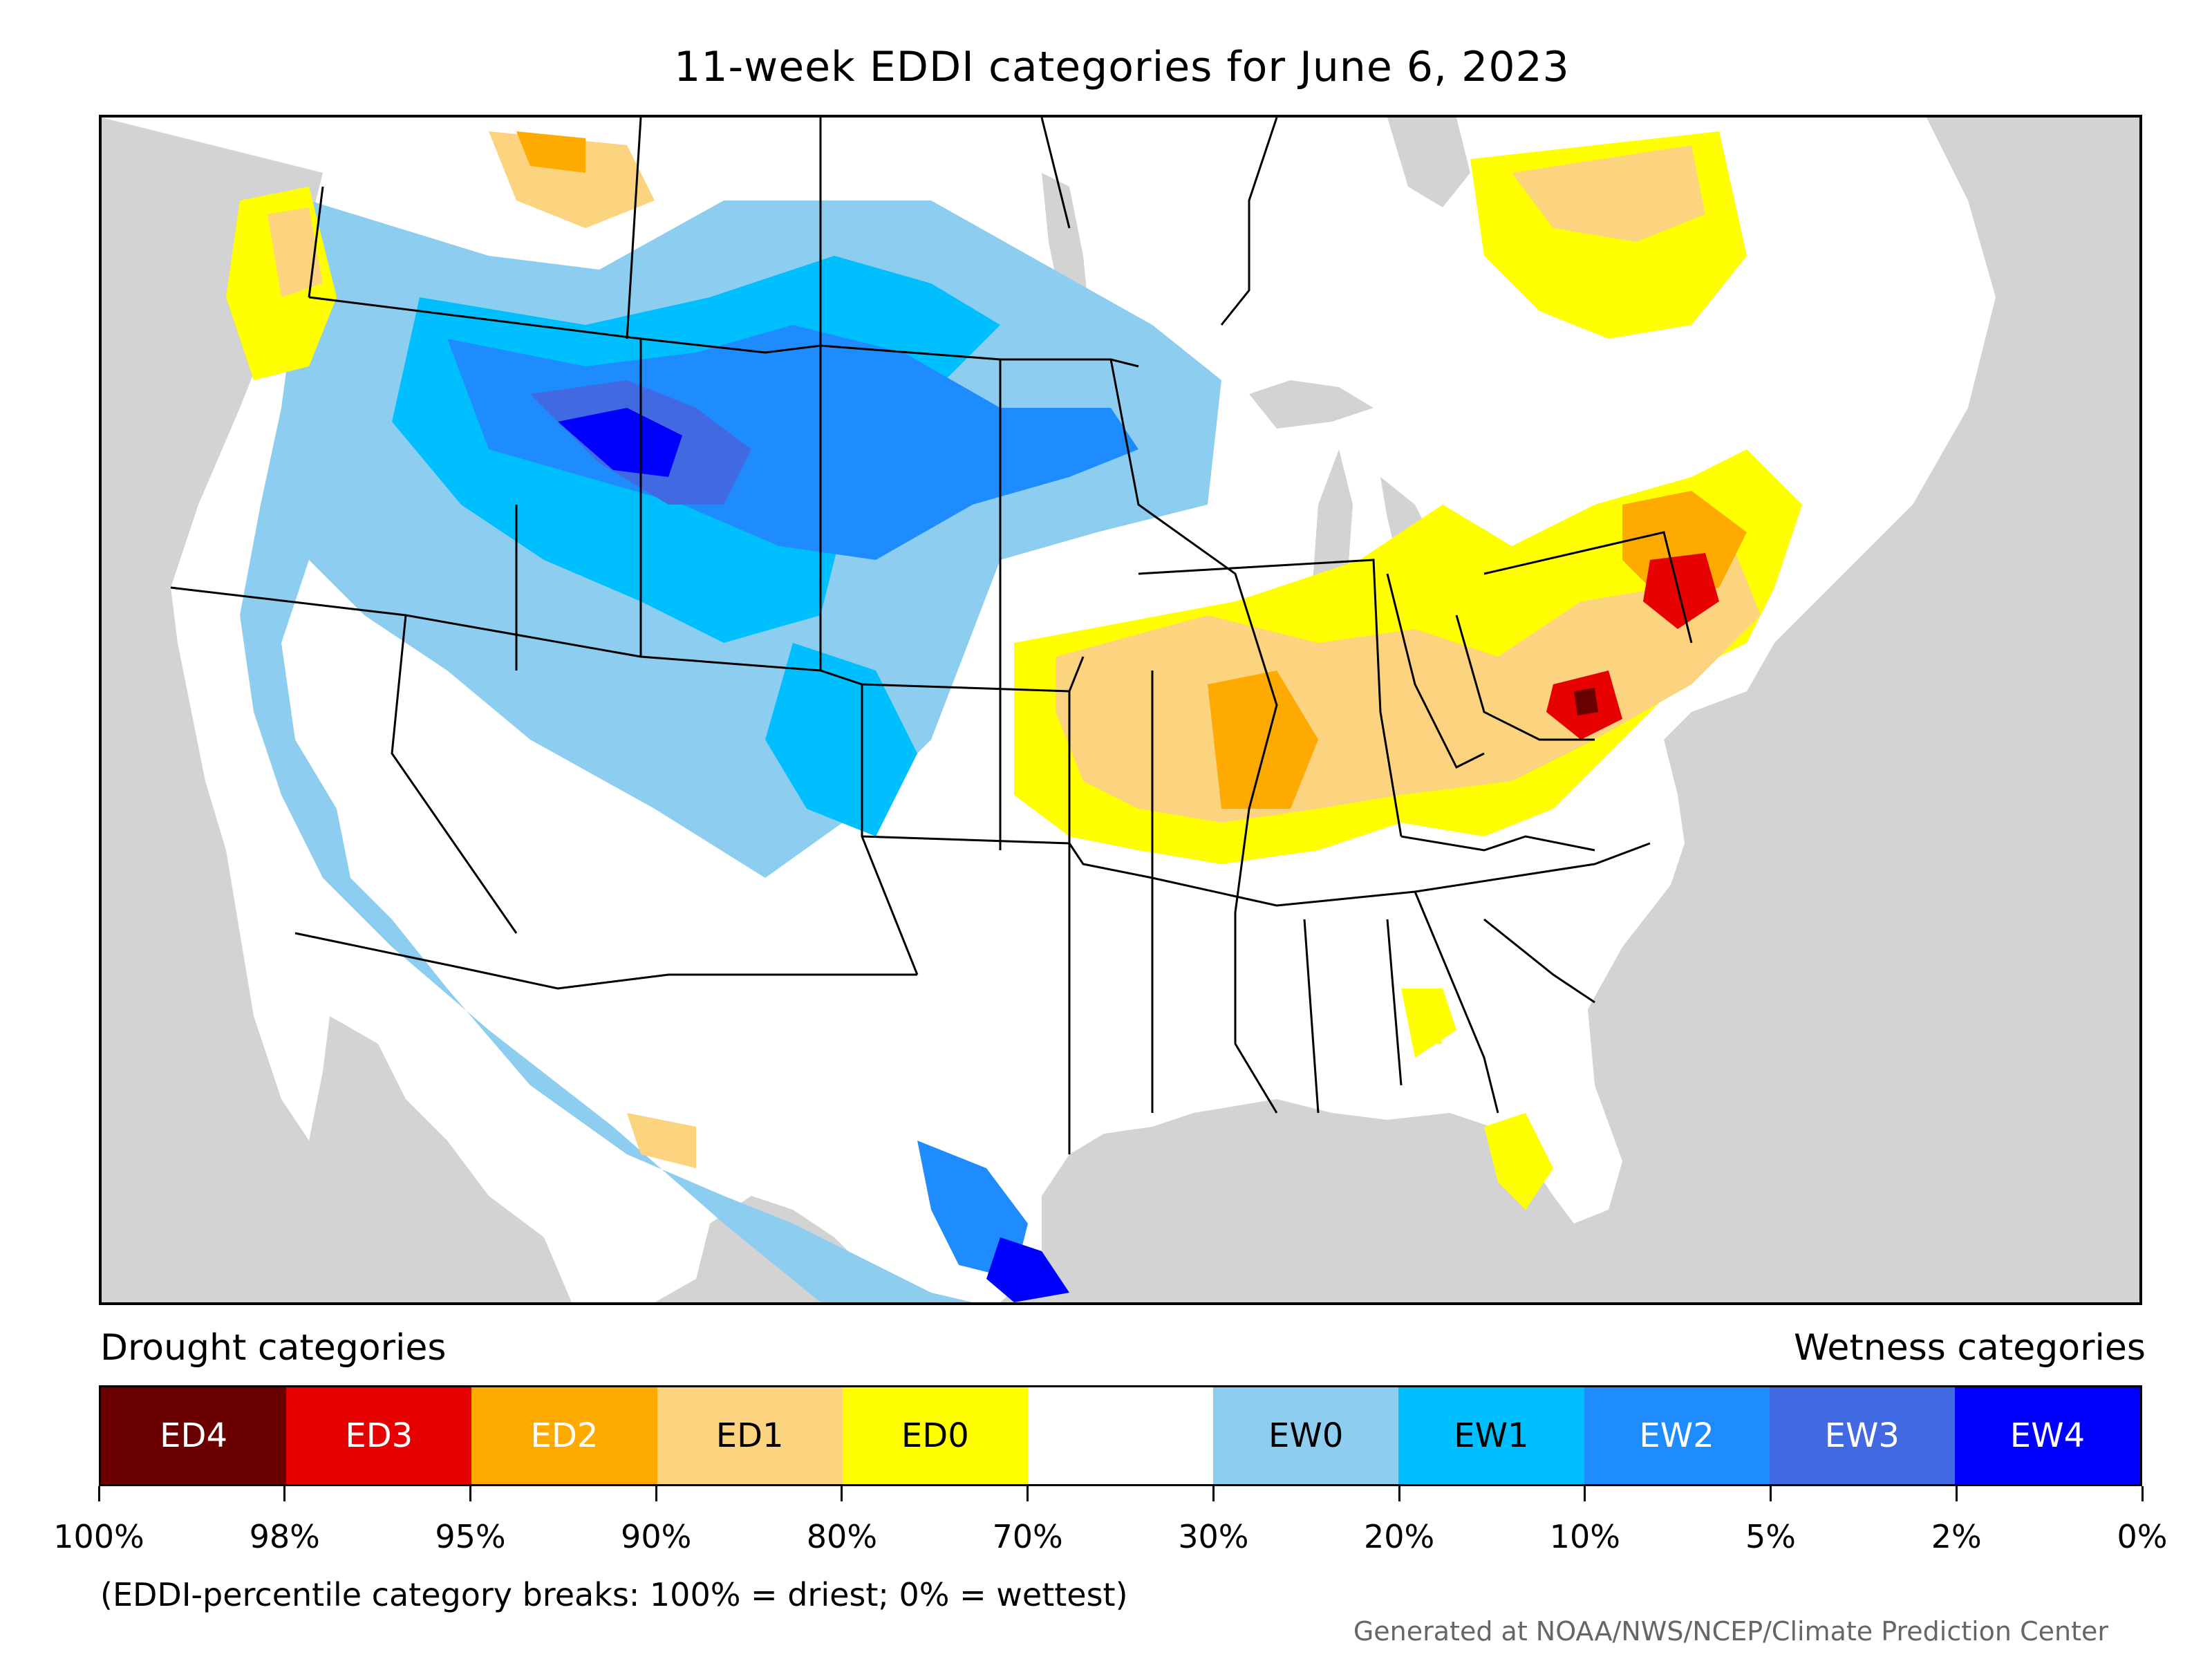  Describe the element at coordinates (1677, 1436) in the screenshot. I see `legend-cell-ew2: EW2` at that location.